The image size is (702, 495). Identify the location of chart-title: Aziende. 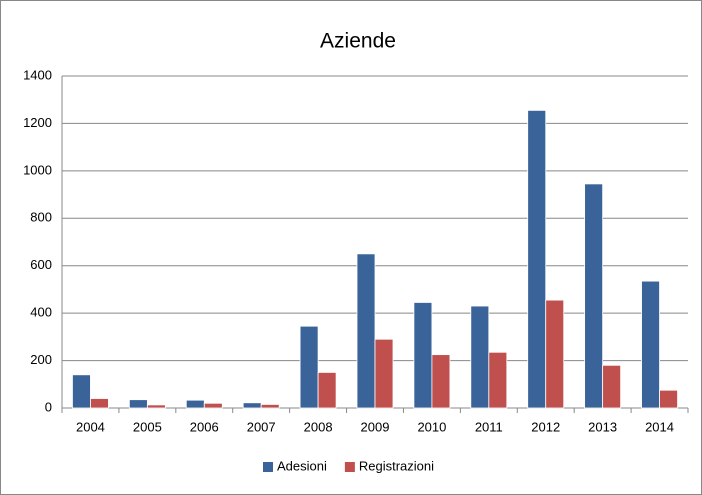
(358, 41).